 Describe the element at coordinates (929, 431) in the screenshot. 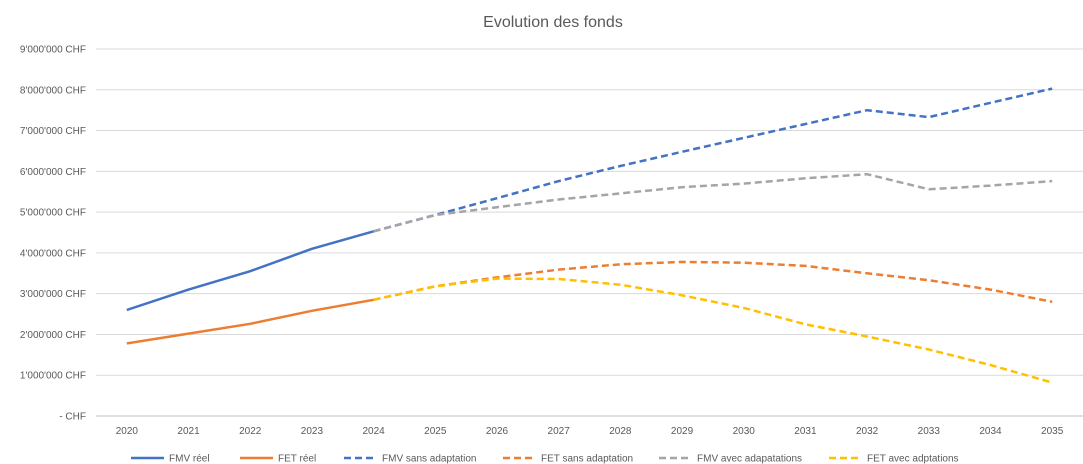

I see `x-tick-label: 2033` at that location.